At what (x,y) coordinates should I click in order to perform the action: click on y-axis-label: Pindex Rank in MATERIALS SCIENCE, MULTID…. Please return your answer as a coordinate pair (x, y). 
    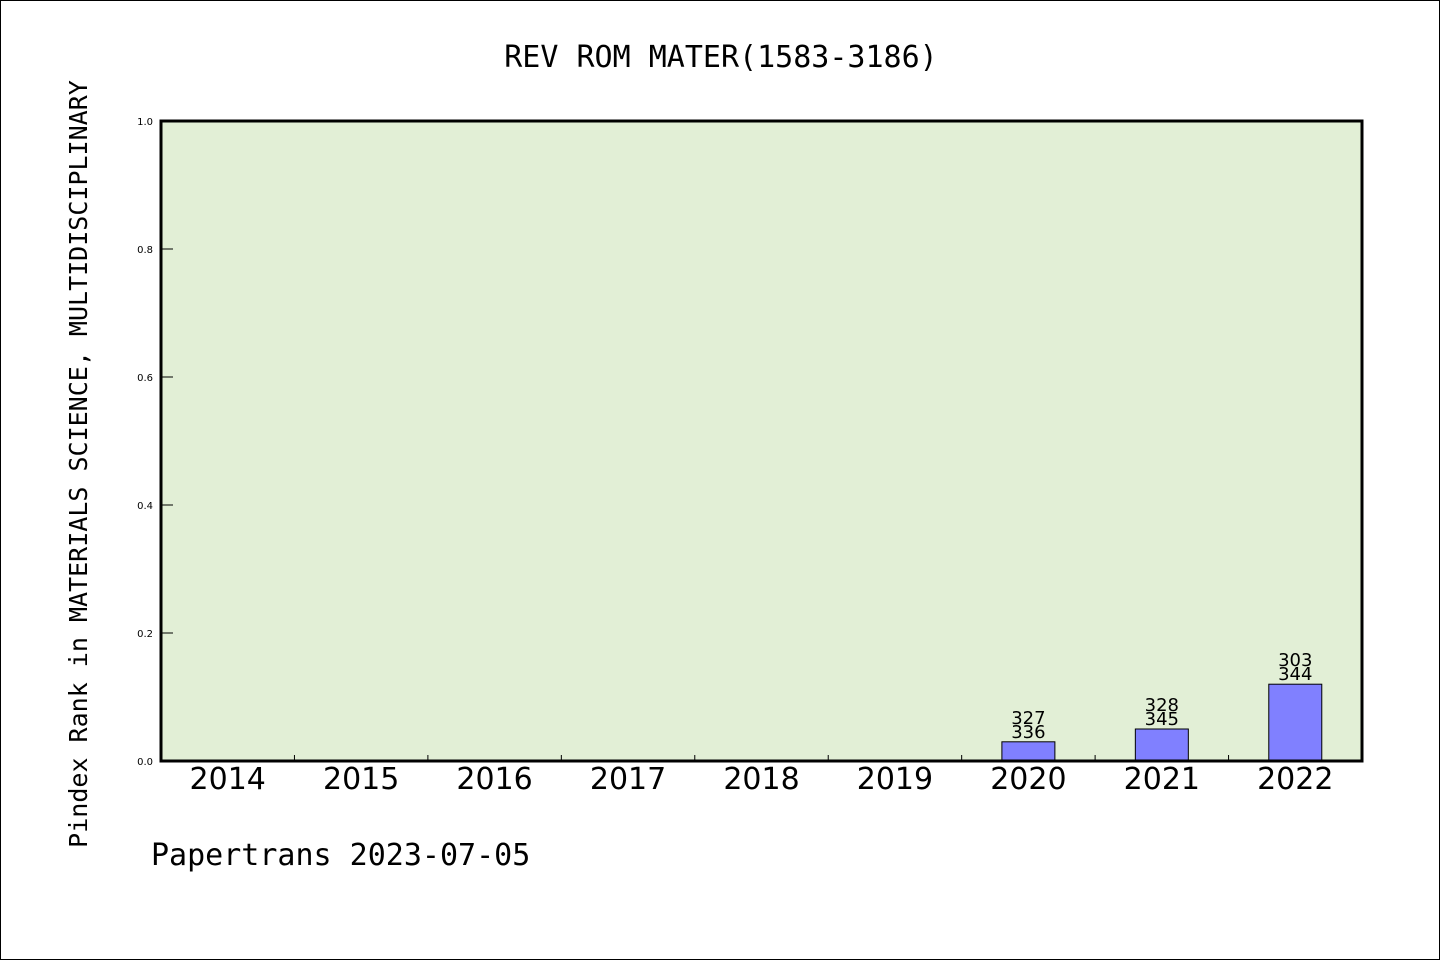
    Looking at the image, I should click on (78, 464).